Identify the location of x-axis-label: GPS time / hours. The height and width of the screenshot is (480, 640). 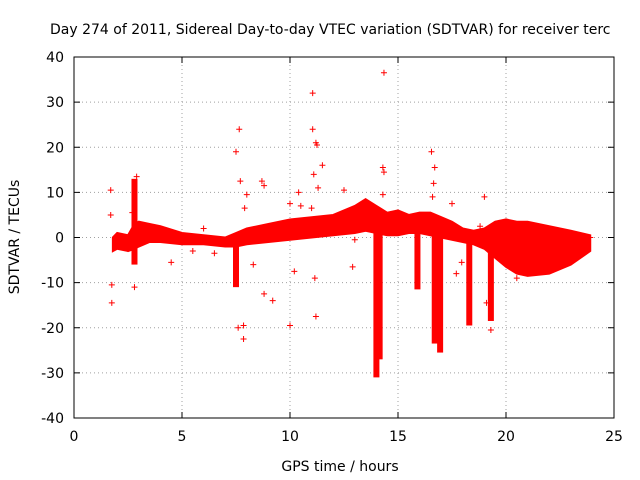
(339, 467).